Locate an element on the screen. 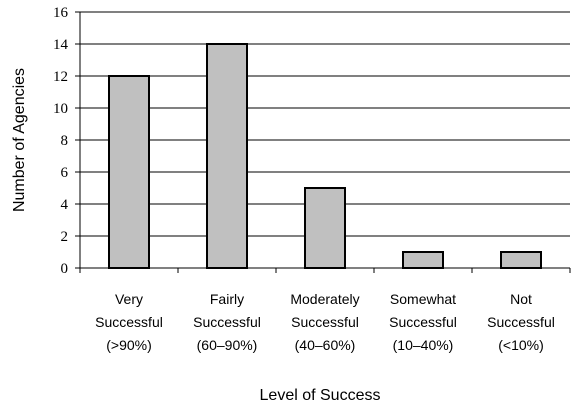  x-tick-label: Moderately is located at coordinates (324, 299).